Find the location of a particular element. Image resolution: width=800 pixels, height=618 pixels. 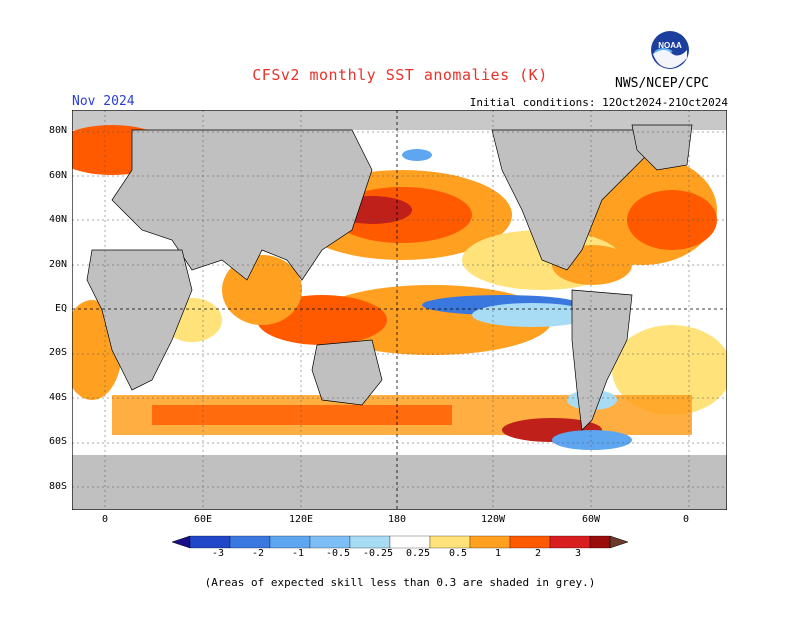

lat-label: 20S is located at coordinates (57, 352).